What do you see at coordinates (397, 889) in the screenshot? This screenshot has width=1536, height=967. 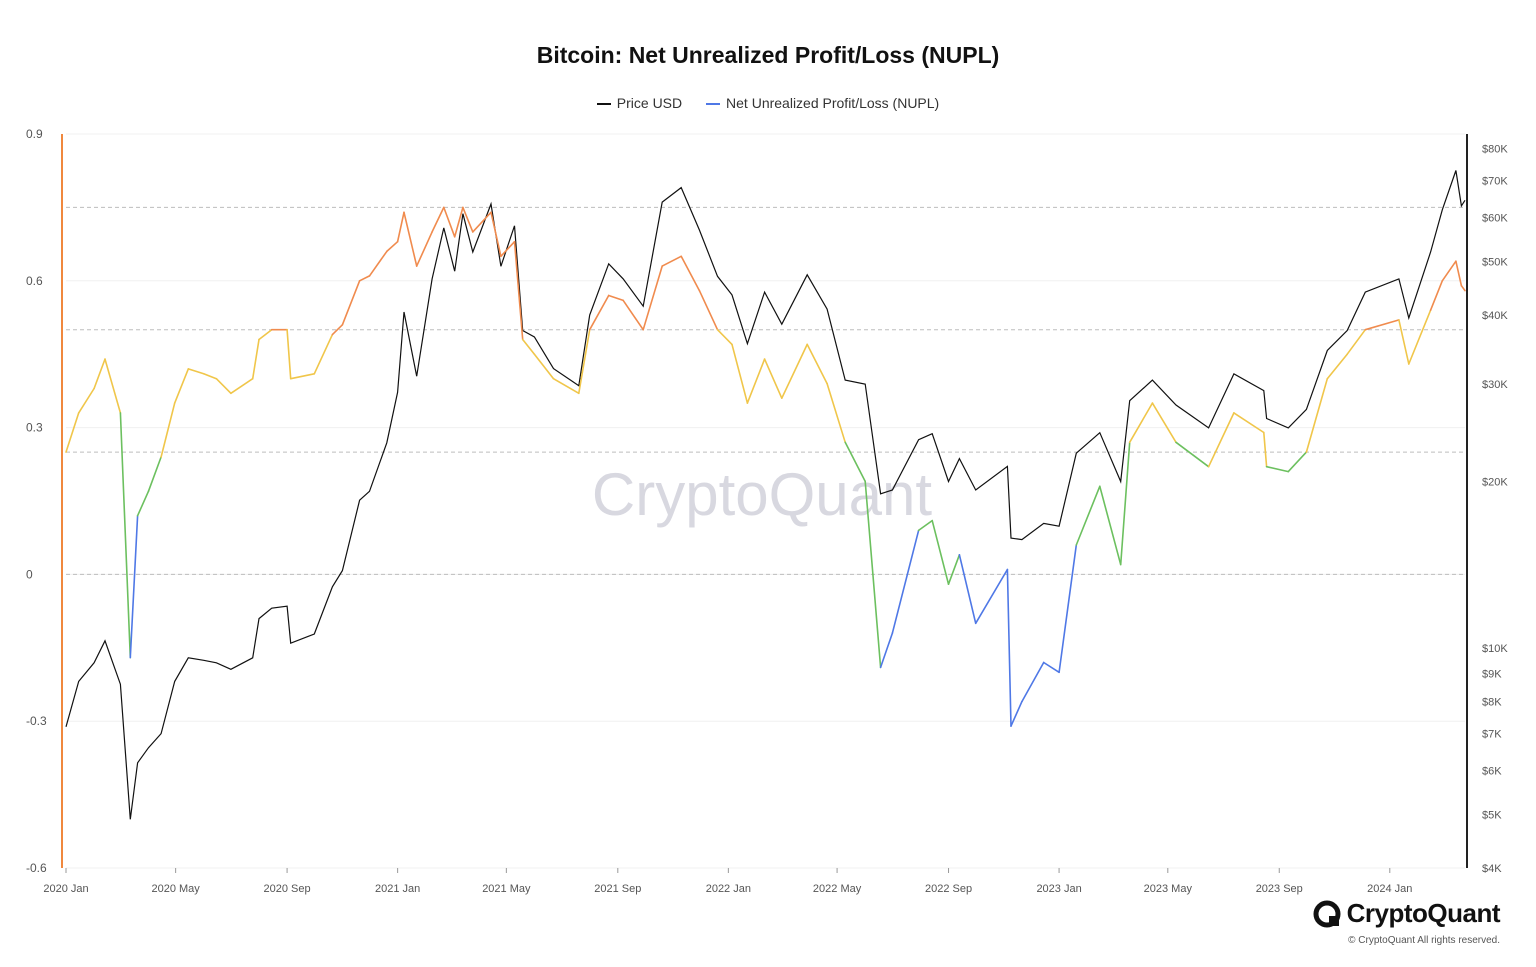 I see `x-tick-label: 2021 Jan` at bounding box center [397, 889].